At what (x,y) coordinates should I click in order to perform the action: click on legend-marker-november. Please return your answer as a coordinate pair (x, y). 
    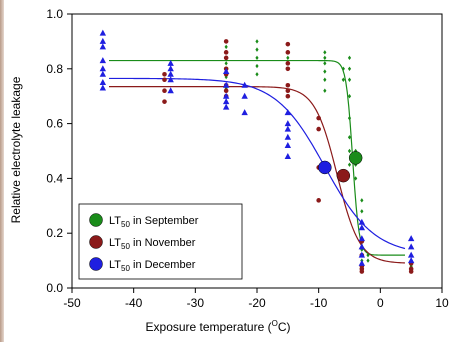
    Looking at the image, I should click on (96, 242).